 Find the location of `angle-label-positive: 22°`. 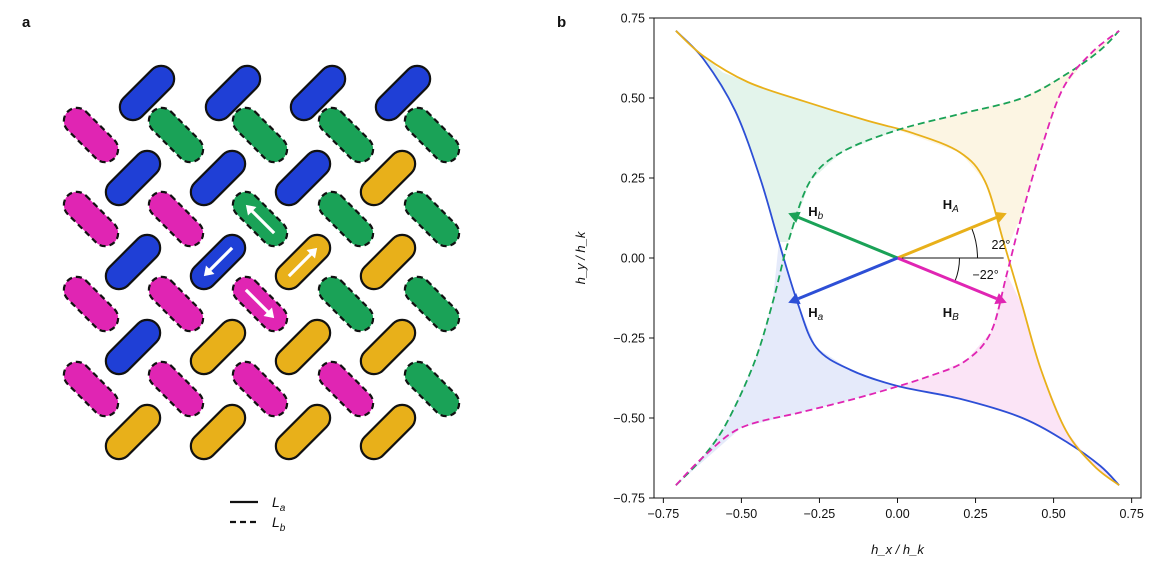

angle-label-positive: 22° is located at coordinates (1001, 245).